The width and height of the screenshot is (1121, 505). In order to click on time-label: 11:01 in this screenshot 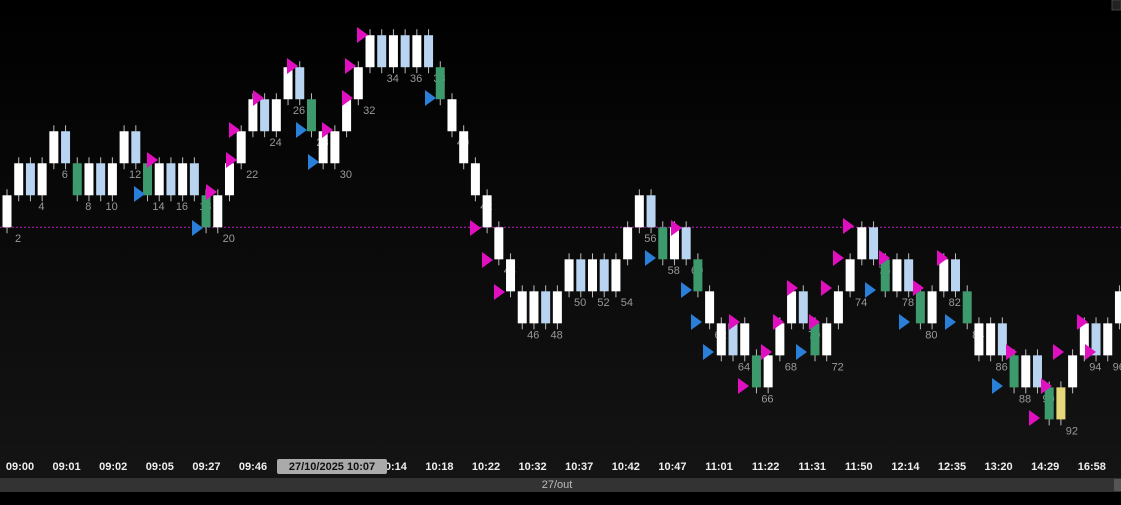, I will do `click(719, 467)`.